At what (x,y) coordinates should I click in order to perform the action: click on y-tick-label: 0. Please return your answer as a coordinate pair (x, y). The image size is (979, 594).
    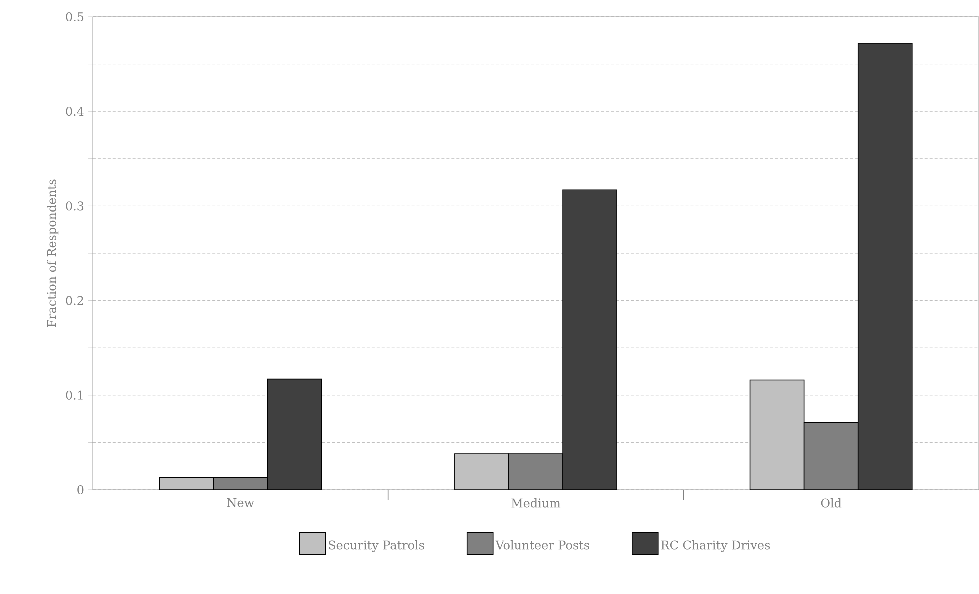
    Looking at the image, I should click on (81, 490).